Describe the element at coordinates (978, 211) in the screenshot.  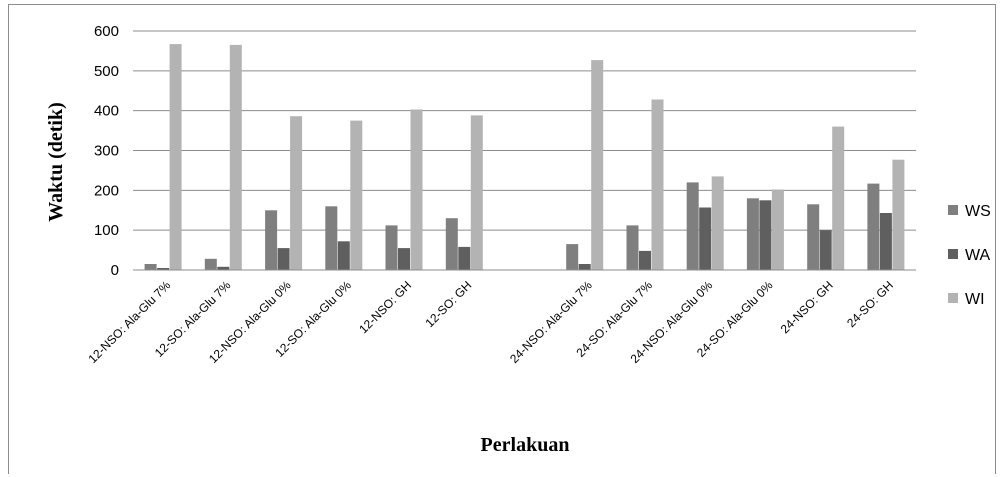
I see `legend-label-ws: WS` at that location.